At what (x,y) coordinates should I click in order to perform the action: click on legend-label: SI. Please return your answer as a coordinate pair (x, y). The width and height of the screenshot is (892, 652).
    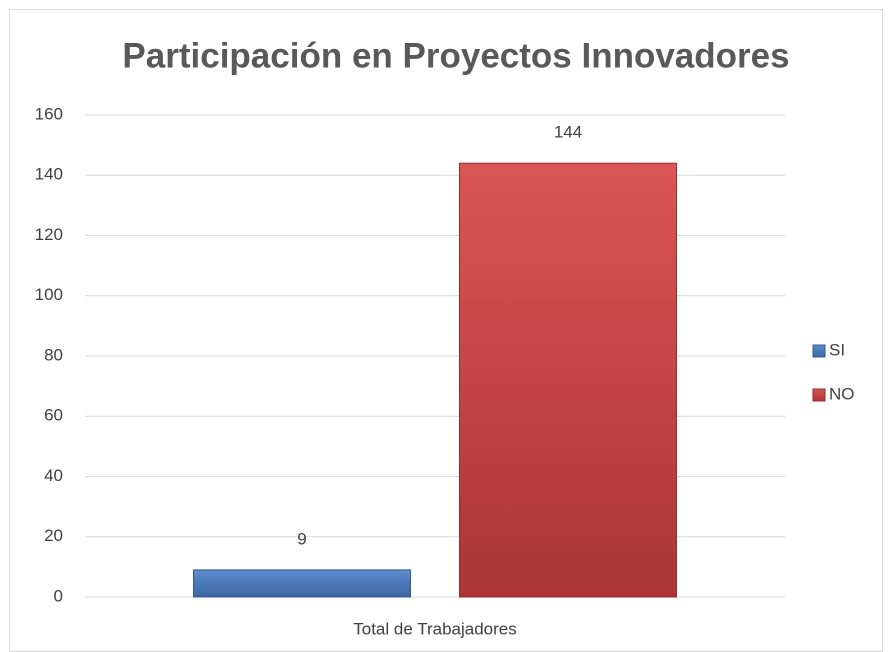
    Looking at the image, I should click on (837, 349).